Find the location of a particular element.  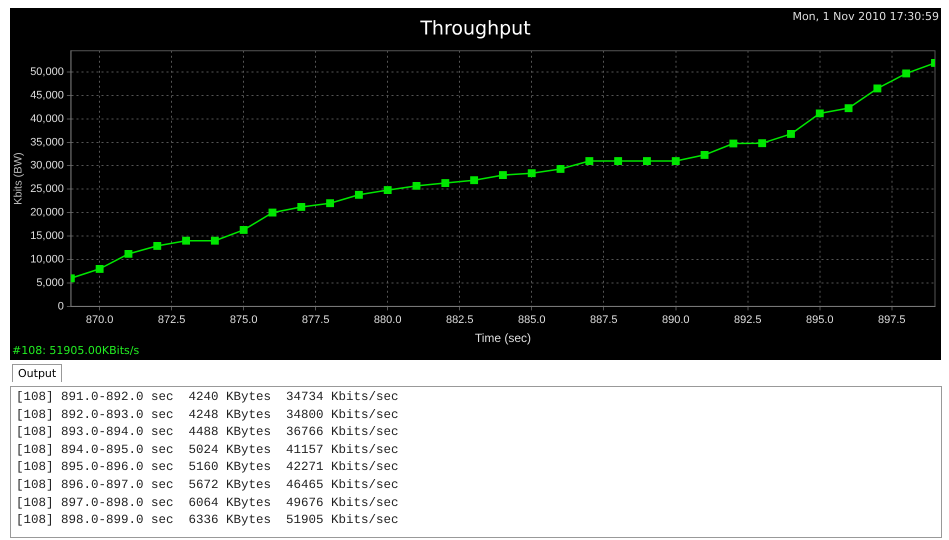

text: Output is located at coordinates (37, 373).